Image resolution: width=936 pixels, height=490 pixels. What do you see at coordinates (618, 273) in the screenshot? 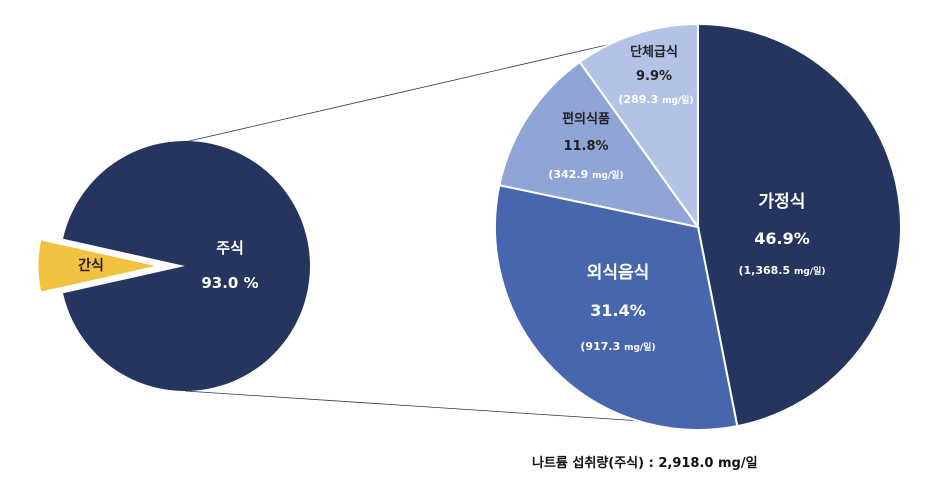
I see `slice-label-eating-out: 외식음식` at bounding box center [618, 273].